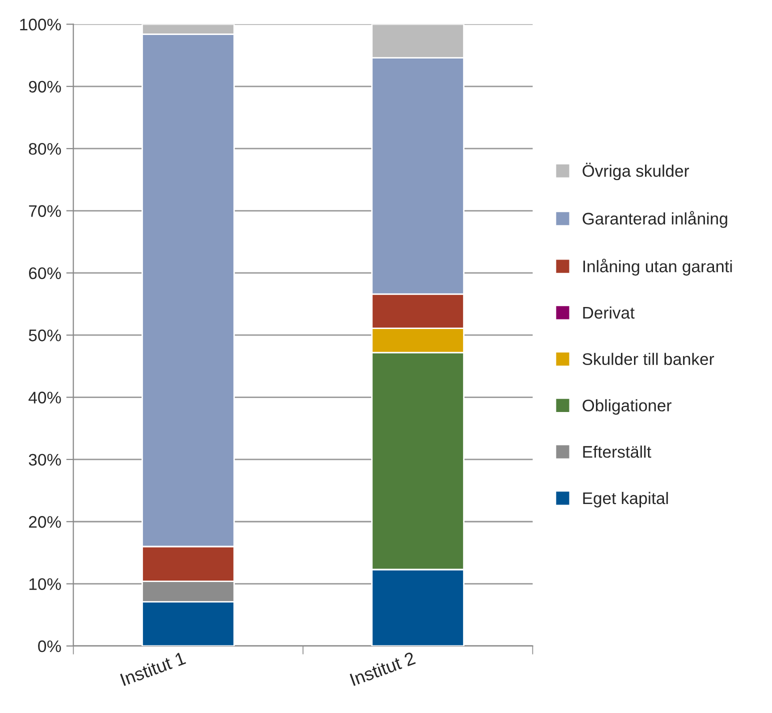  I want to click on y-tick-label: 10%, so click(45, 584).